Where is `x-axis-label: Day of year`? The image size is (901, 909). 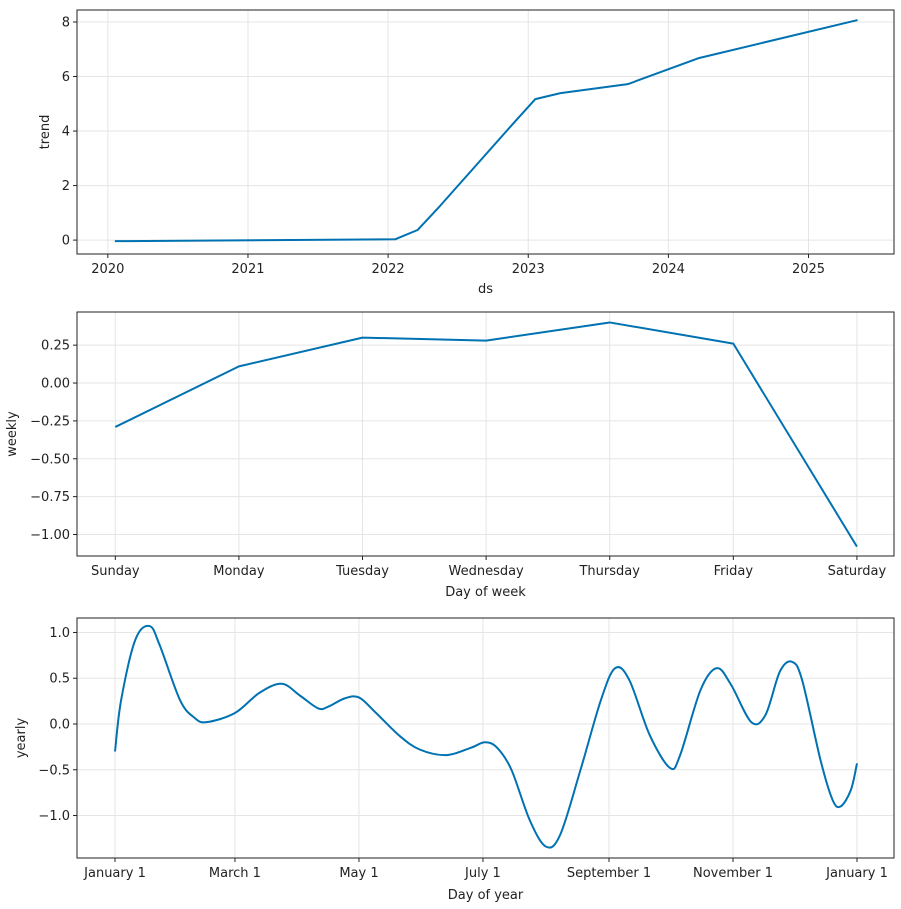
x-axis-label: Day of year is located at coordinates (486, 895).